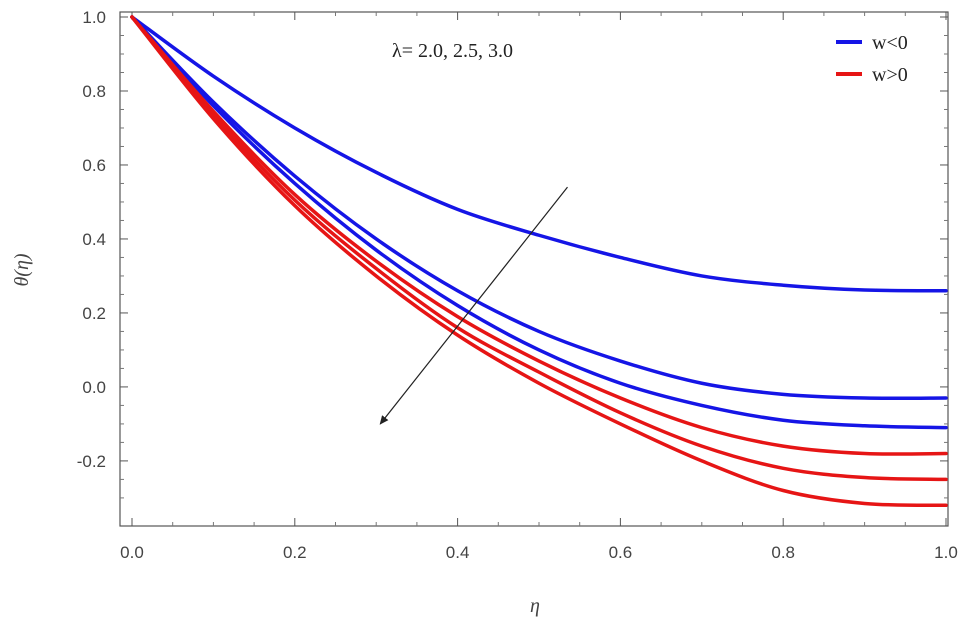  What do you see at coordinates (890, 43) in the screenshot?
I see `legend-label: w<0` at bounding box center [890, 43].